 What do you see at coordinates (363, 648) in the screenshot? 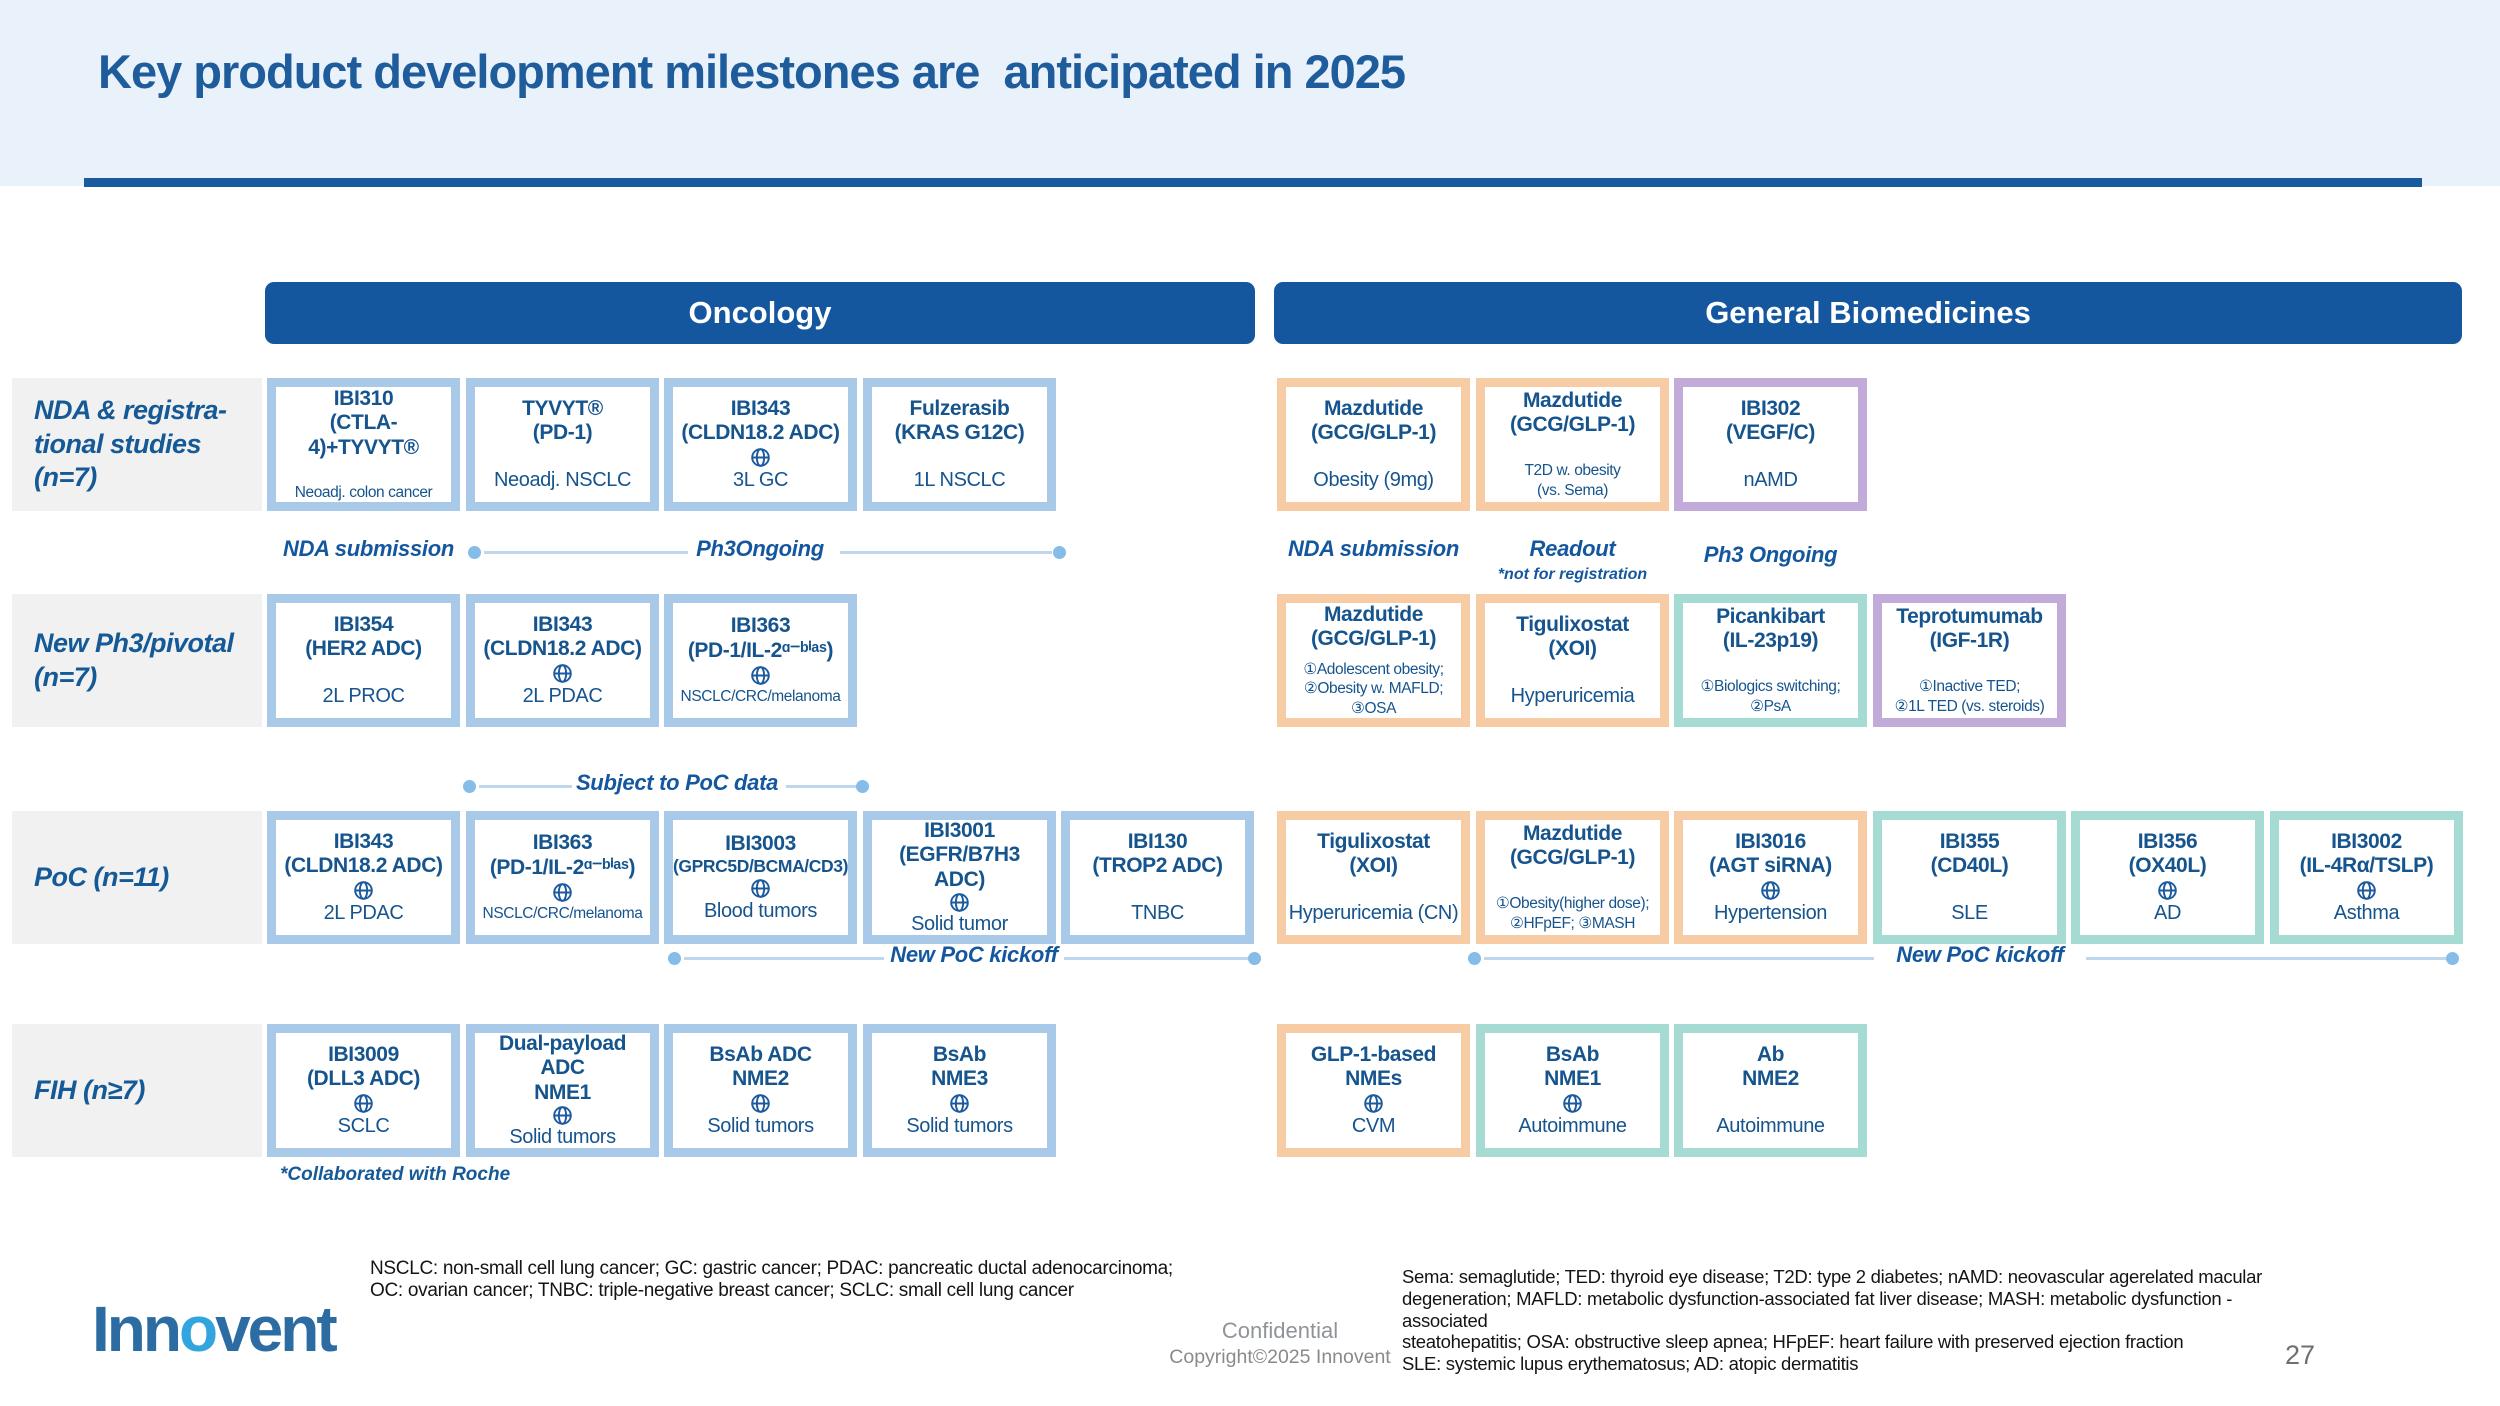
I see `product-target: (HER2 ADC)` at bounding box center [363, 648].